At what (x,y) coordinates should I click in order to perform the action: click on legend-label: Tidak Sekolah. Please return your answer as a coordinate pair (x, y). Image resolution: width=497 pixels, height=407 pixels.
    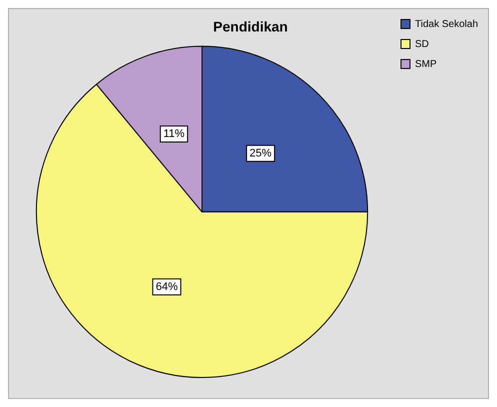
    Looking at the image, I should click on (446, 24).